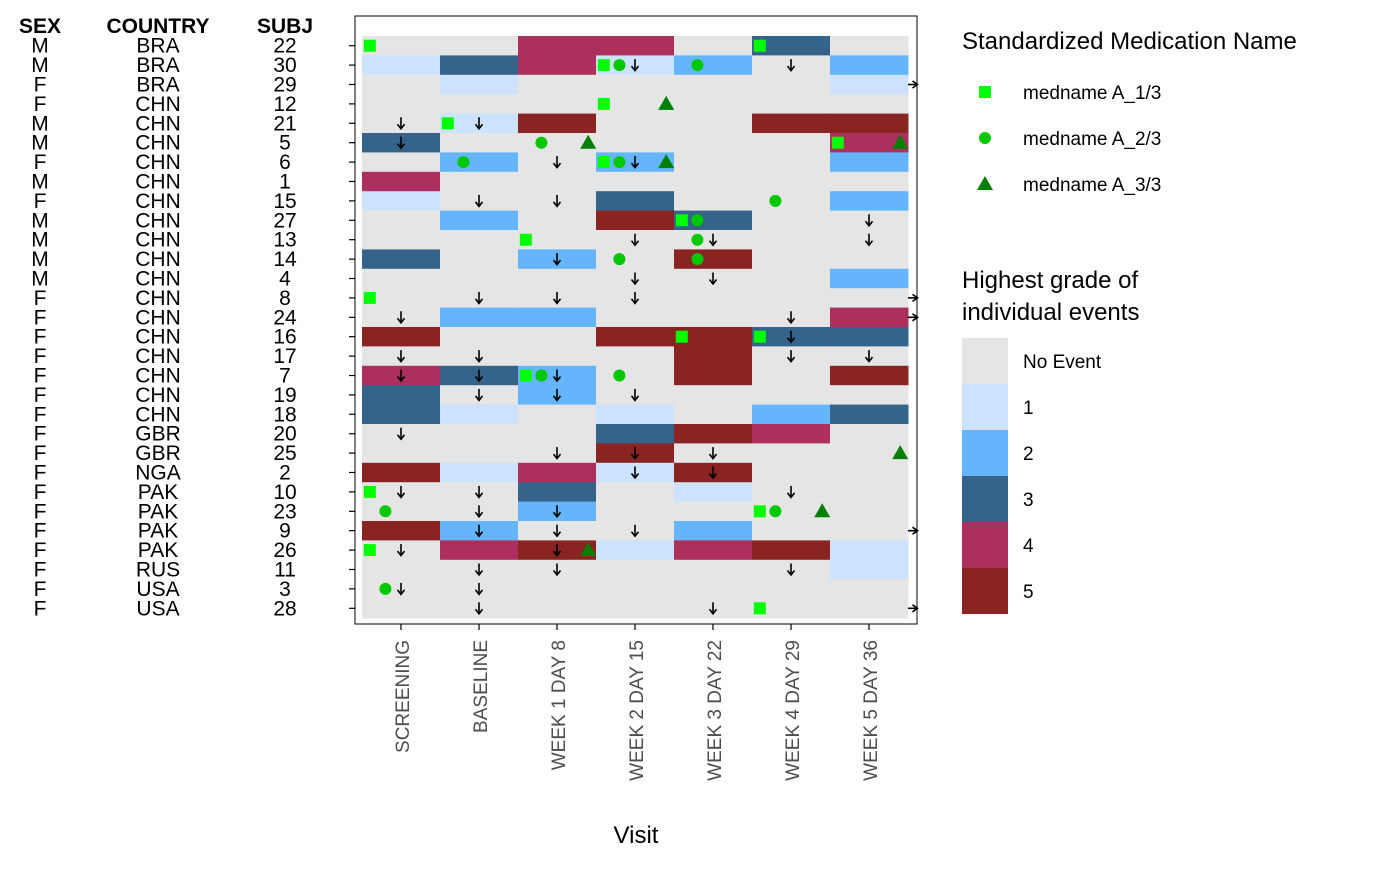  I want to click on grade-legend-title-line-2: individual events, so click(1050, 312).